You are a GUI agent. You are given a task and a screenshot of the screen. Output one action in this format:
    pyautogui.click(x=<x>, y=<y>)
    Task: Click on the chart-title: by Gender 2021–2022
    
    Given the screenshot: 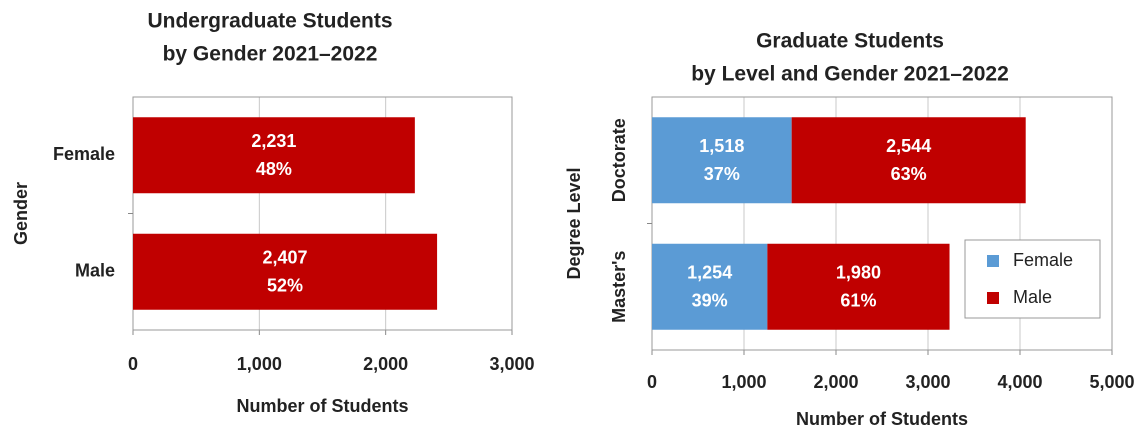 What is the action you would take?
    pyautogui.click(x=270, y=54)
    